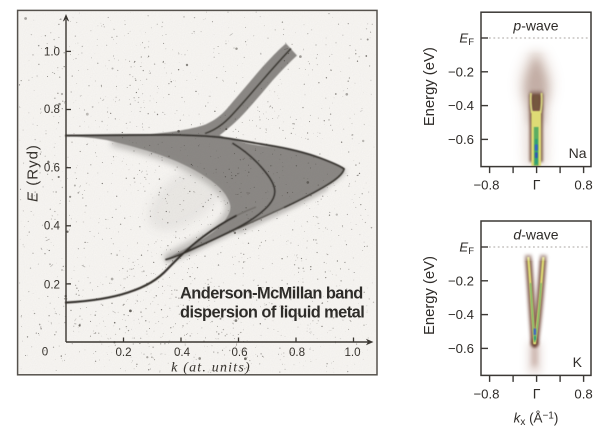 The height and width of the screenshot is (438, 600). What do you see at coordinates (33, 173) in the screenshot?
I see `svg-text: E (Ryd)` at bounding box center [33, 173].